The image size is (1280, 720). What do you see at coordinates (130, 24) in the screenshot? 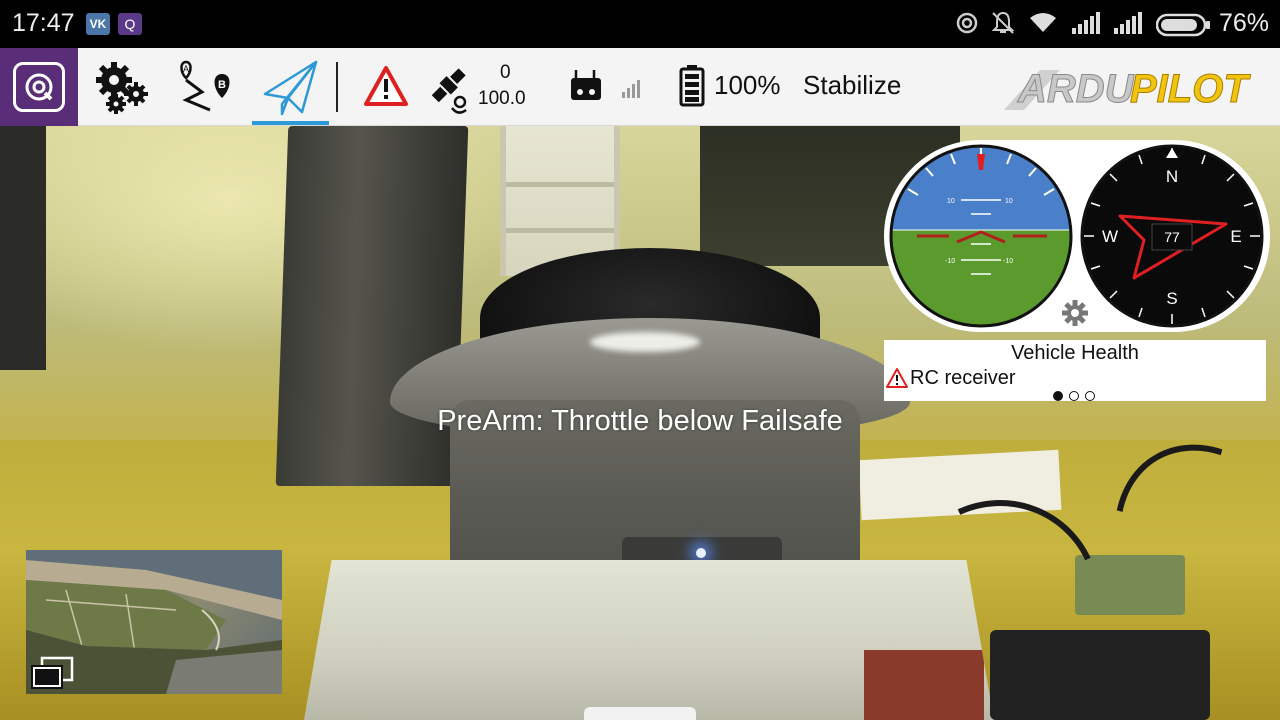
I see `qgc-notification-icon: Q` at bounding box center [130, 24].